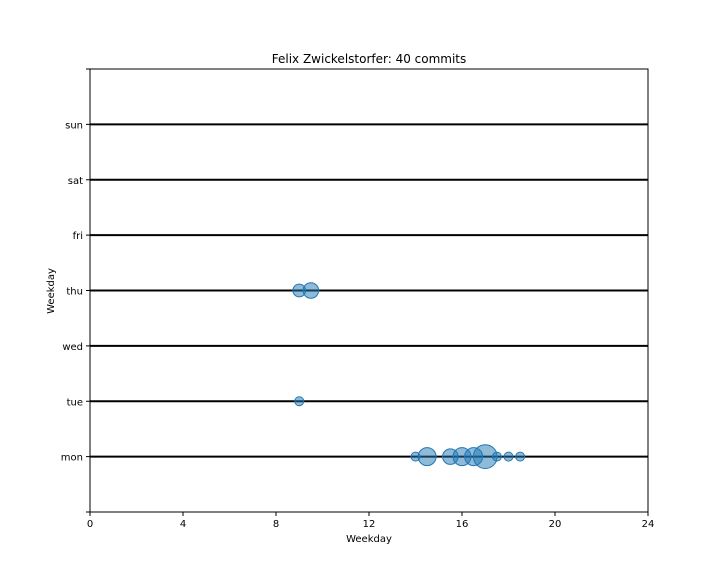 This screenshot has height=576, width=720. What do you see at coordinates (648, 524) in the screenshot?
I see `x-tick-label-24: 24` at bounding box center [648, 524].